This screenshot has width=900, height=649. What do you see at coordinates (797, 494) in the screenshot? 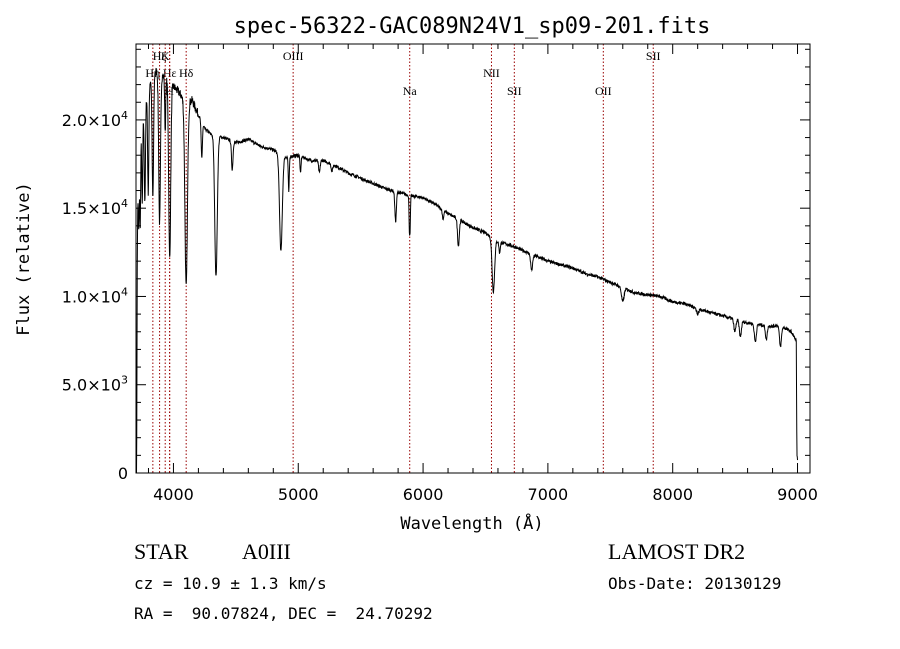
I see `x-tick-label: 9000` at bounding box center [797, 494].